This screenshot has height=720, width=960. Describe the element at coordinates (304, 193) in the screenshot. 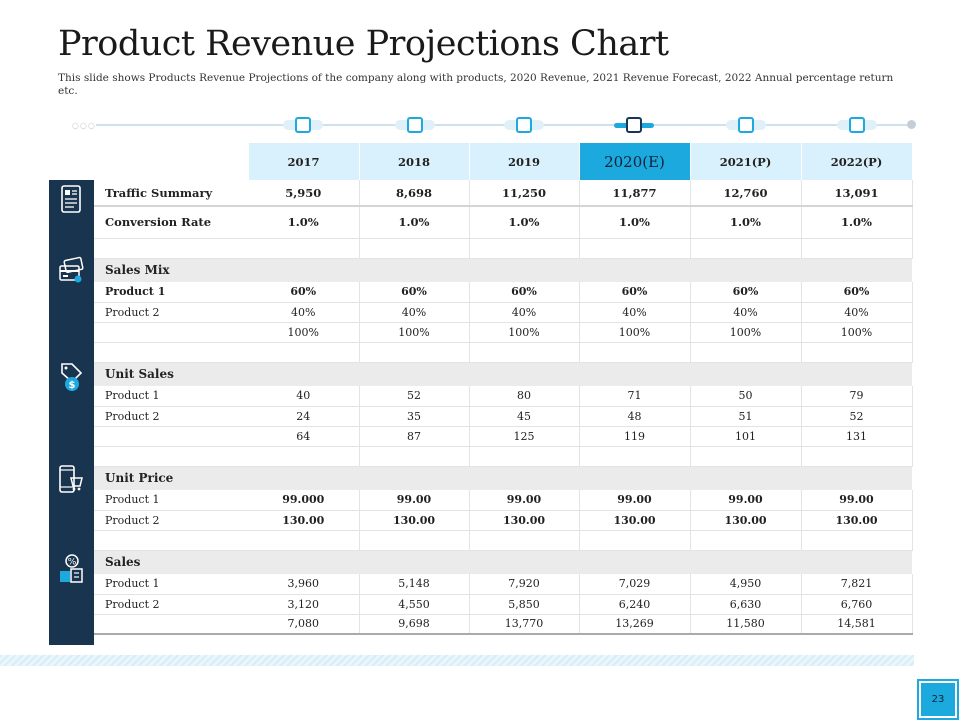

I see `table-cell: 5,950` at that location.